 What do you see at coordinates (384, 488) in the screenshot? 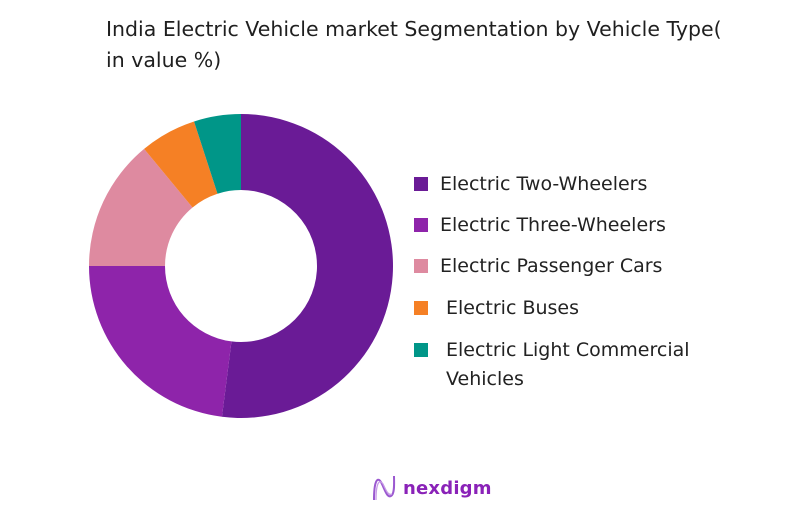
I see `wave-n-logo-icon` at bounding box center [384, 488].